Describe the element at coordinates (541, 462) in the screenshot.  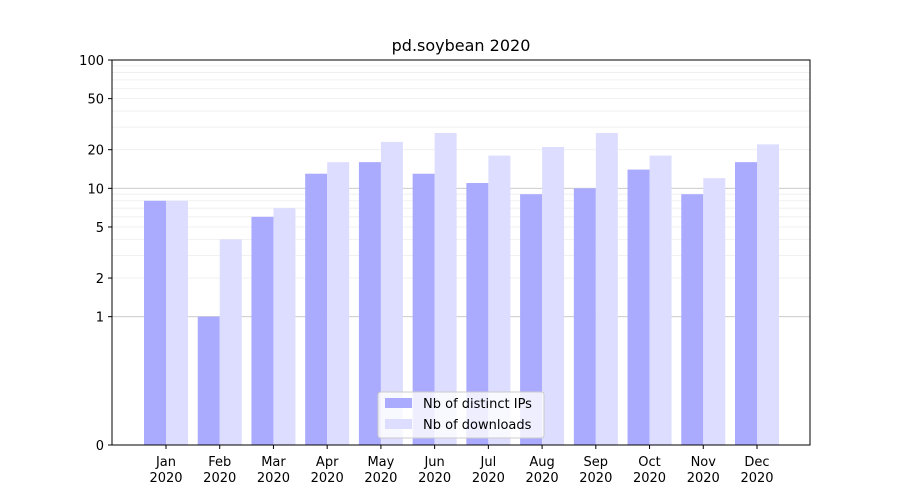
I see `x-tick-label-month: Aug` at that location.